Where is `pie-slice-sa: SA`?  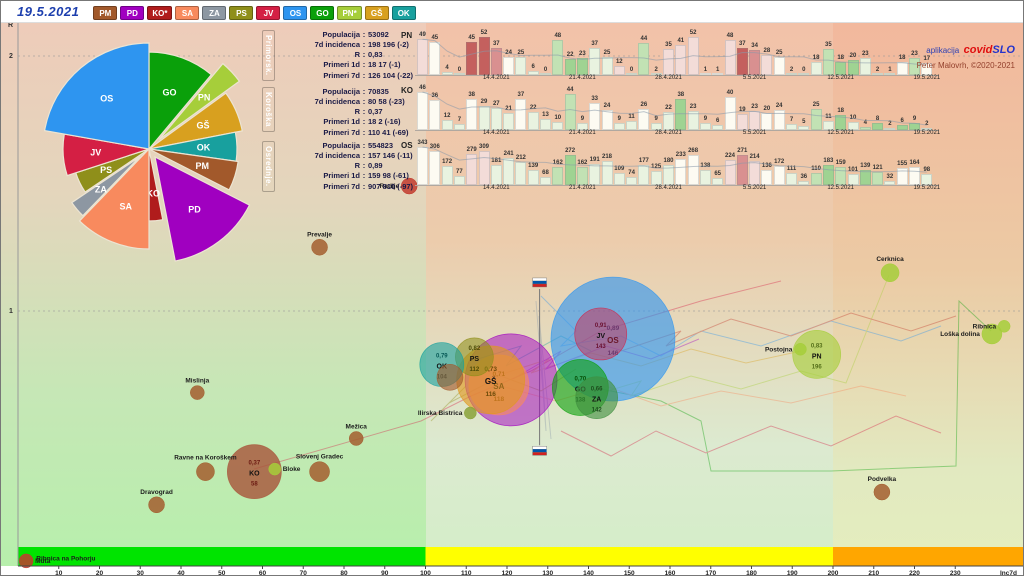
pie-slice-sa: SA is located at coordinates (114, 198).